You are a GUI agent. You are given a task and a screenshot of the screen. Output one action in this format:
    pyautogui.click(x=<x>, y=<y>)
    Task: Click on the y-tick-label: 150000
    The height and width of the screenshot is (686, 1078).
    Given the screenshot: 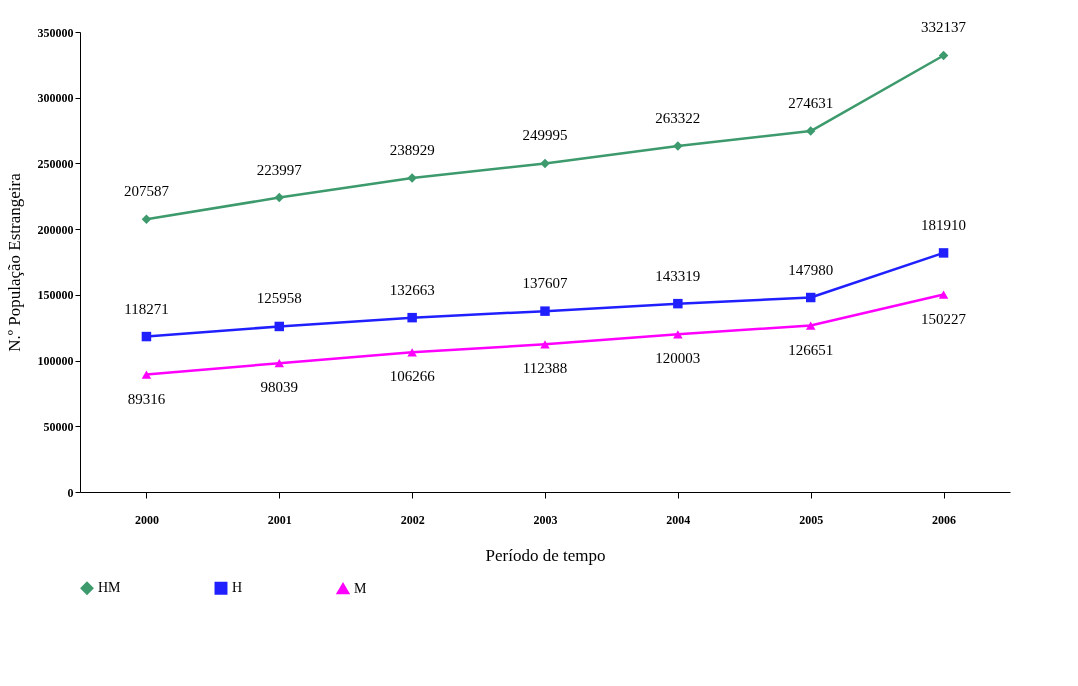 What is the action you would take?
    pyautogui.click(x=55, y=295)
    